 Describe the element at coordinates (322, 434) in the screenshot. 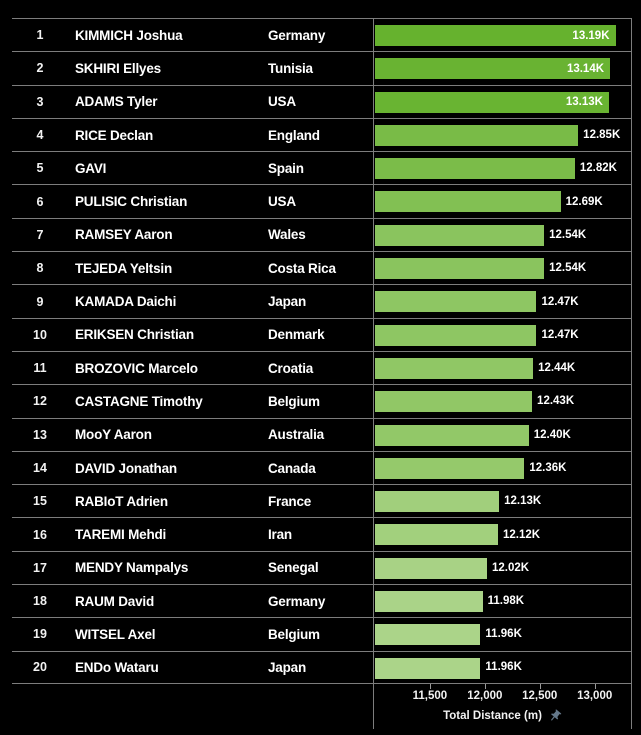

I see `table-row: 13 MooY Aaron Australia 12.40K` at that location.